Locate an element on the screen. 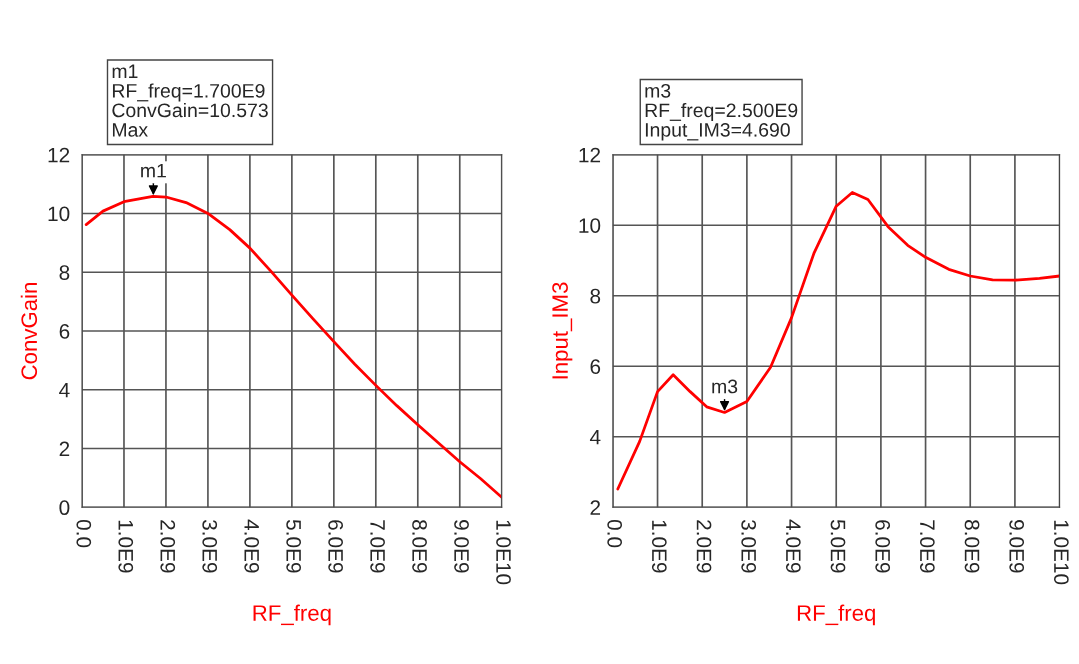 This screenshot has height=664, width=1079. text: m1 RF_freq=1.700E9 ConvGain=10.573 Max is located at coordinates (190, 100).